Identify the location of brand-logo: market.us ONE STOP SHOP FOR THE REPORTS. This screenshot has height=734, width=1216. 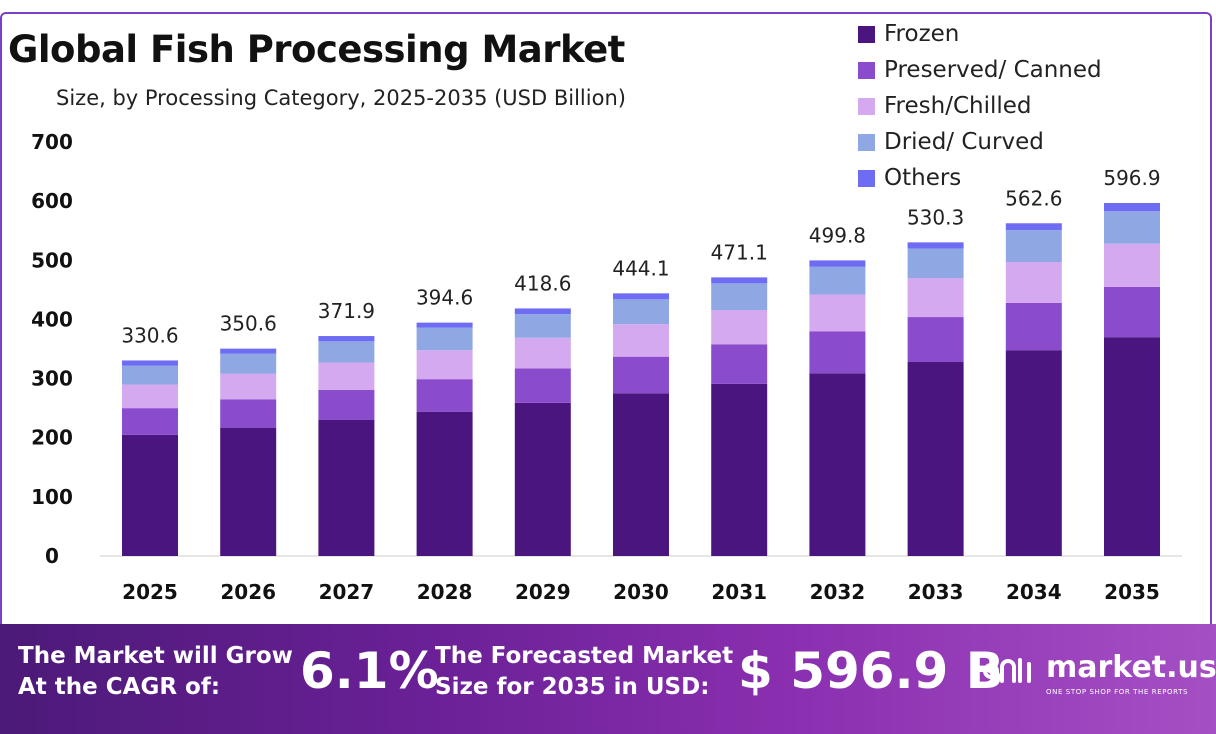
(1099, 673).